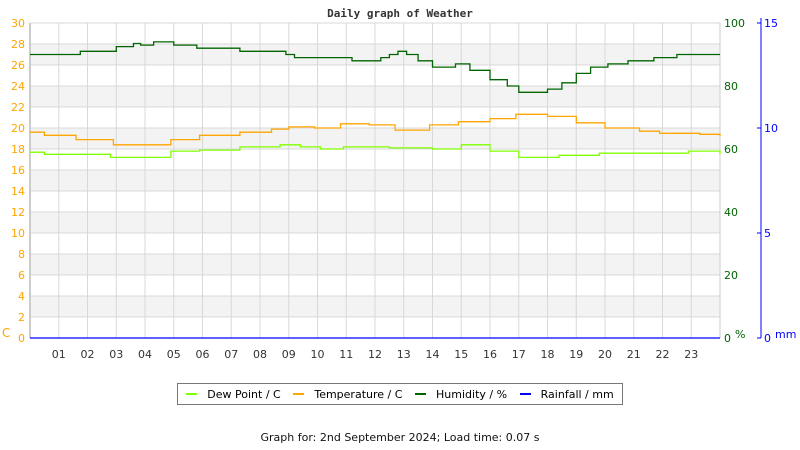  What do you see at coordinates (375, 354) in the screenshot?
I see `x-tick-label: 12` at bounding box center [375, 354].